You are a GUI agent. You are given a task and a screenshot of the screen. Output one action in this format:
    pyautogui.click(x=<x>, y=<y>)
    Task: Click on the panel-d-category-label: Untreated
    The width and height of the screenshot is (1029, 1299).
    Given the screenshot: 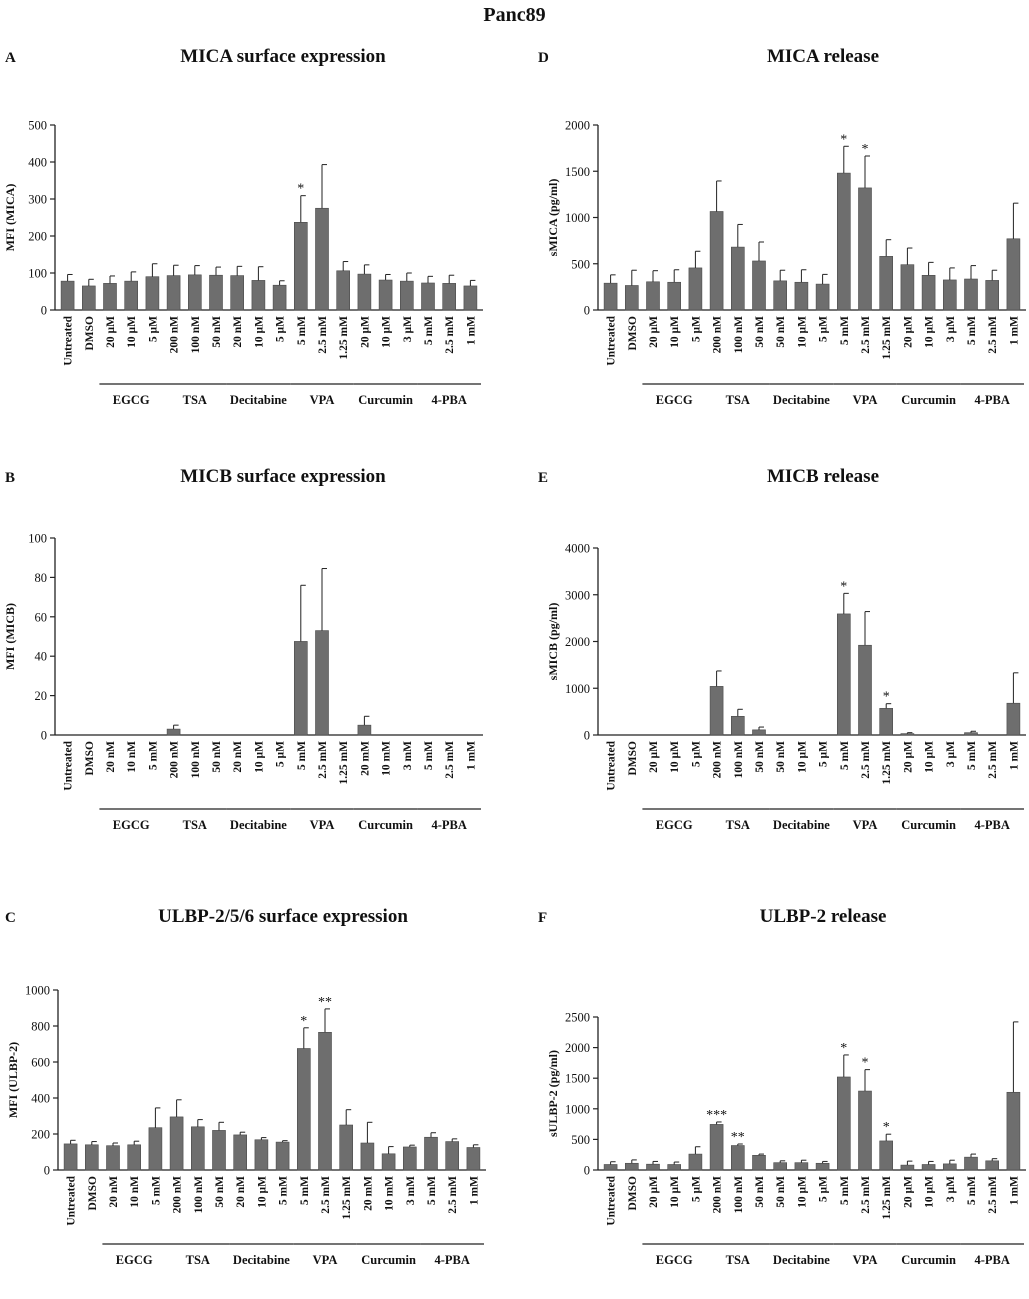 What is the action you would take?
    pyautogui.click(x=612, y=340)
    